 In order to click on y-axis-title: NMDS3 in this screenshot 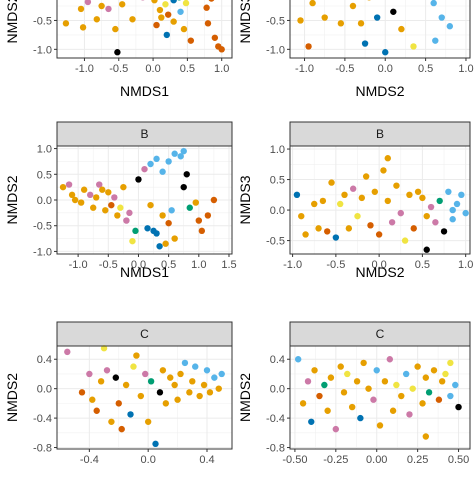, I will do `click(245, 199)`.